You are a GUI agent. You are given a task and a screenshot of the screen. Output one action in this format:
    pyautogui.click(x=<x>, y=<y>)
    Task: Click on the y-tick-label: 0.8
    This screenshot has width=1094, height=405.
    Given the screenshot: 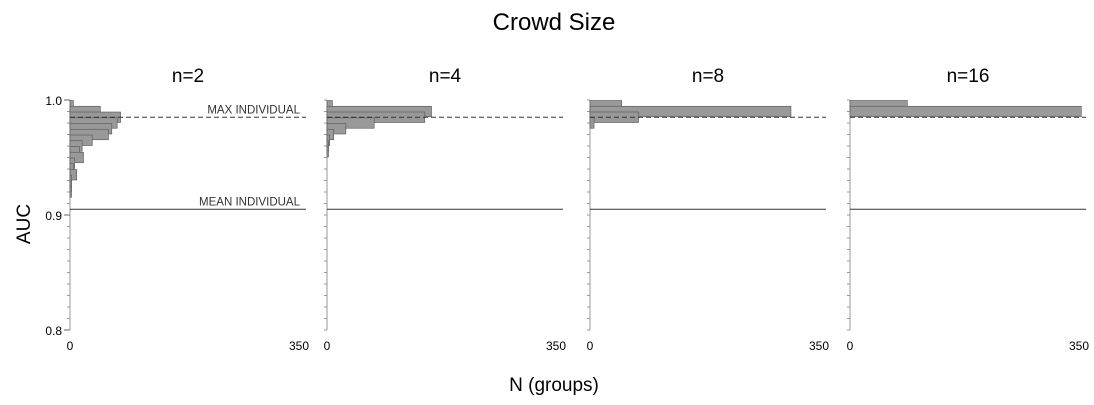 What is the action you would take?
    pyautogui.click(x=53, y=331)
    